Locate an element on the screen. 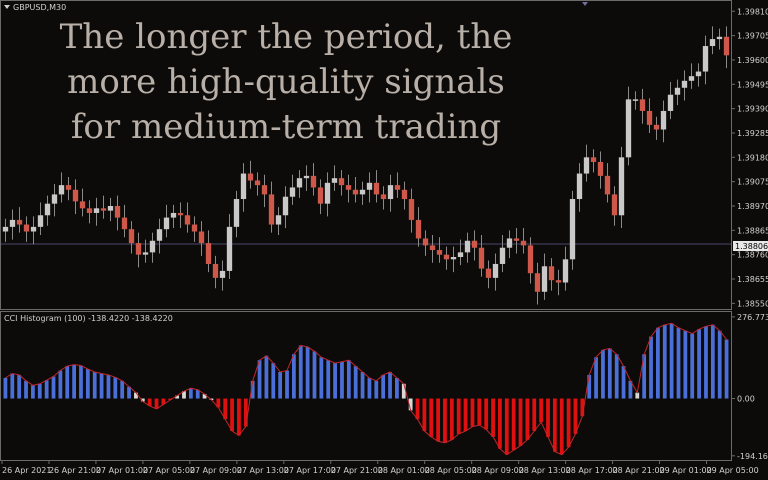  time-tick-label: 29 Apr 05:00 is located at coordinates (733, 470).